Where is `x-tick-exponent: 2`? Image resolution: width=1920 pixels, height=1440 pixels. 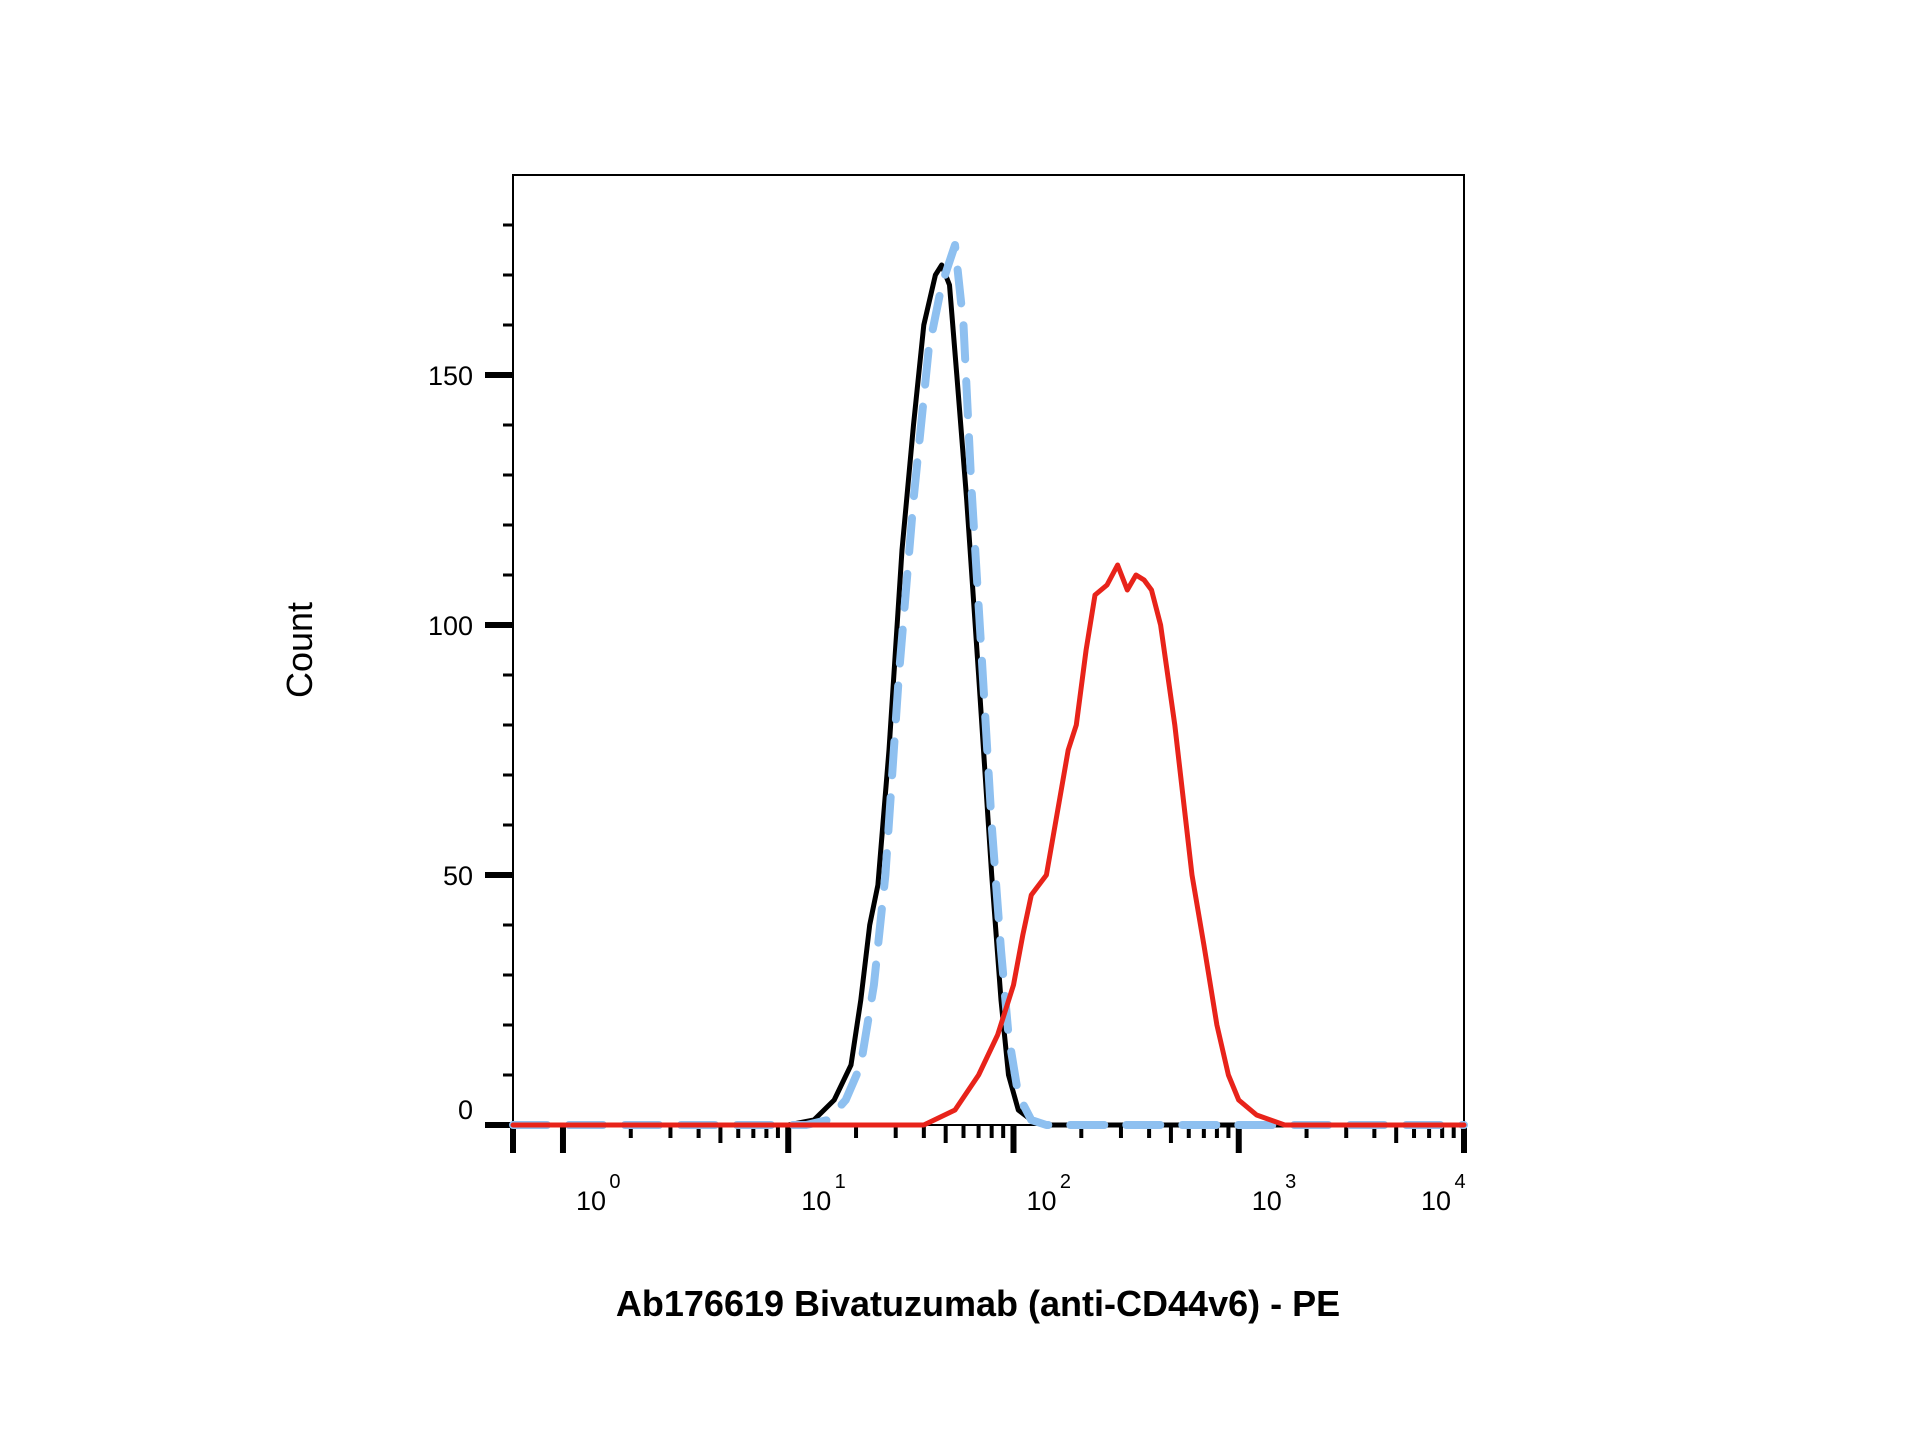 x-tick-exponent: 2 is located at coordinates (1065, 1182).